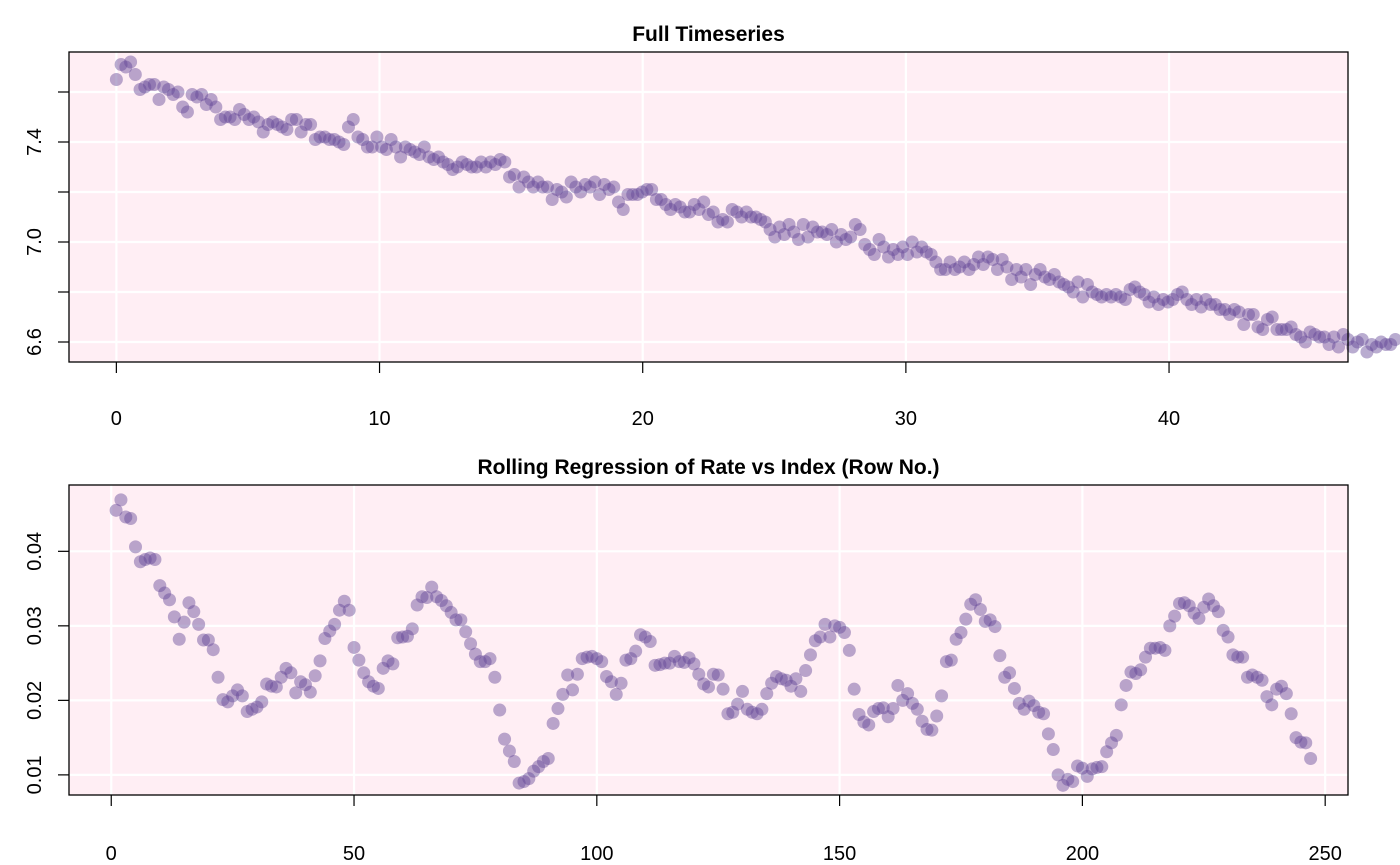 The height and width of the screenshot is (865, 1400). I want to click on y-tick-label: 6.6, so click(35, 342).